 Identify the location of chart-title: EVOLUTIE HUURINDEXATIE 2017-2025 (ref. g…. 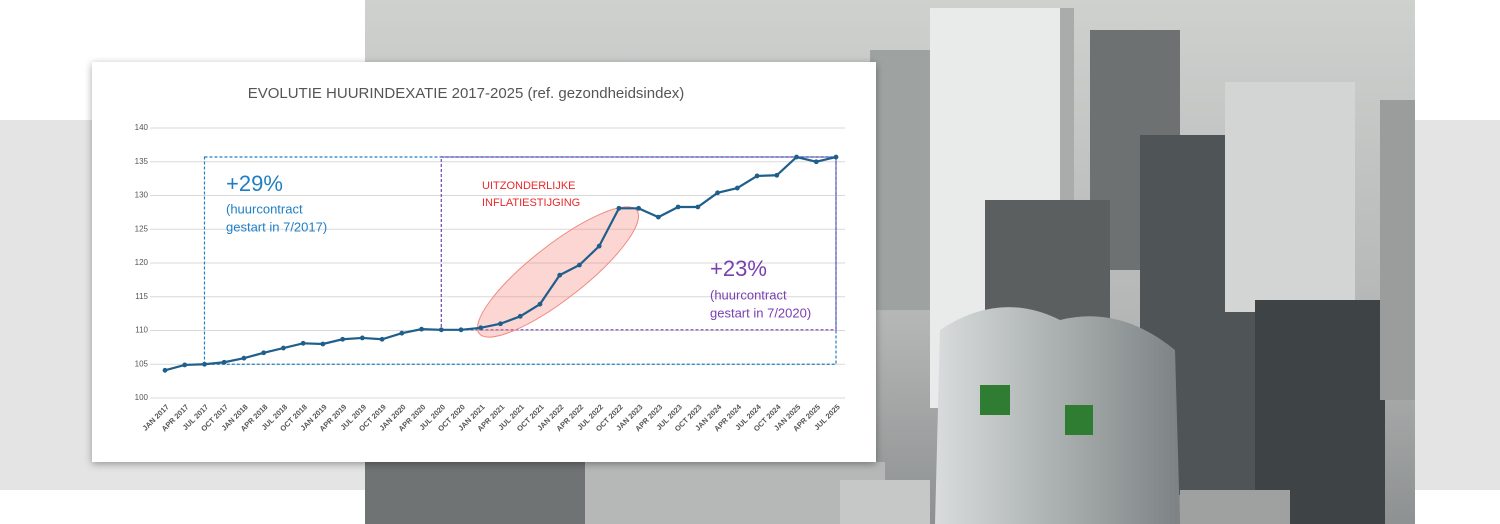
(466, 93).